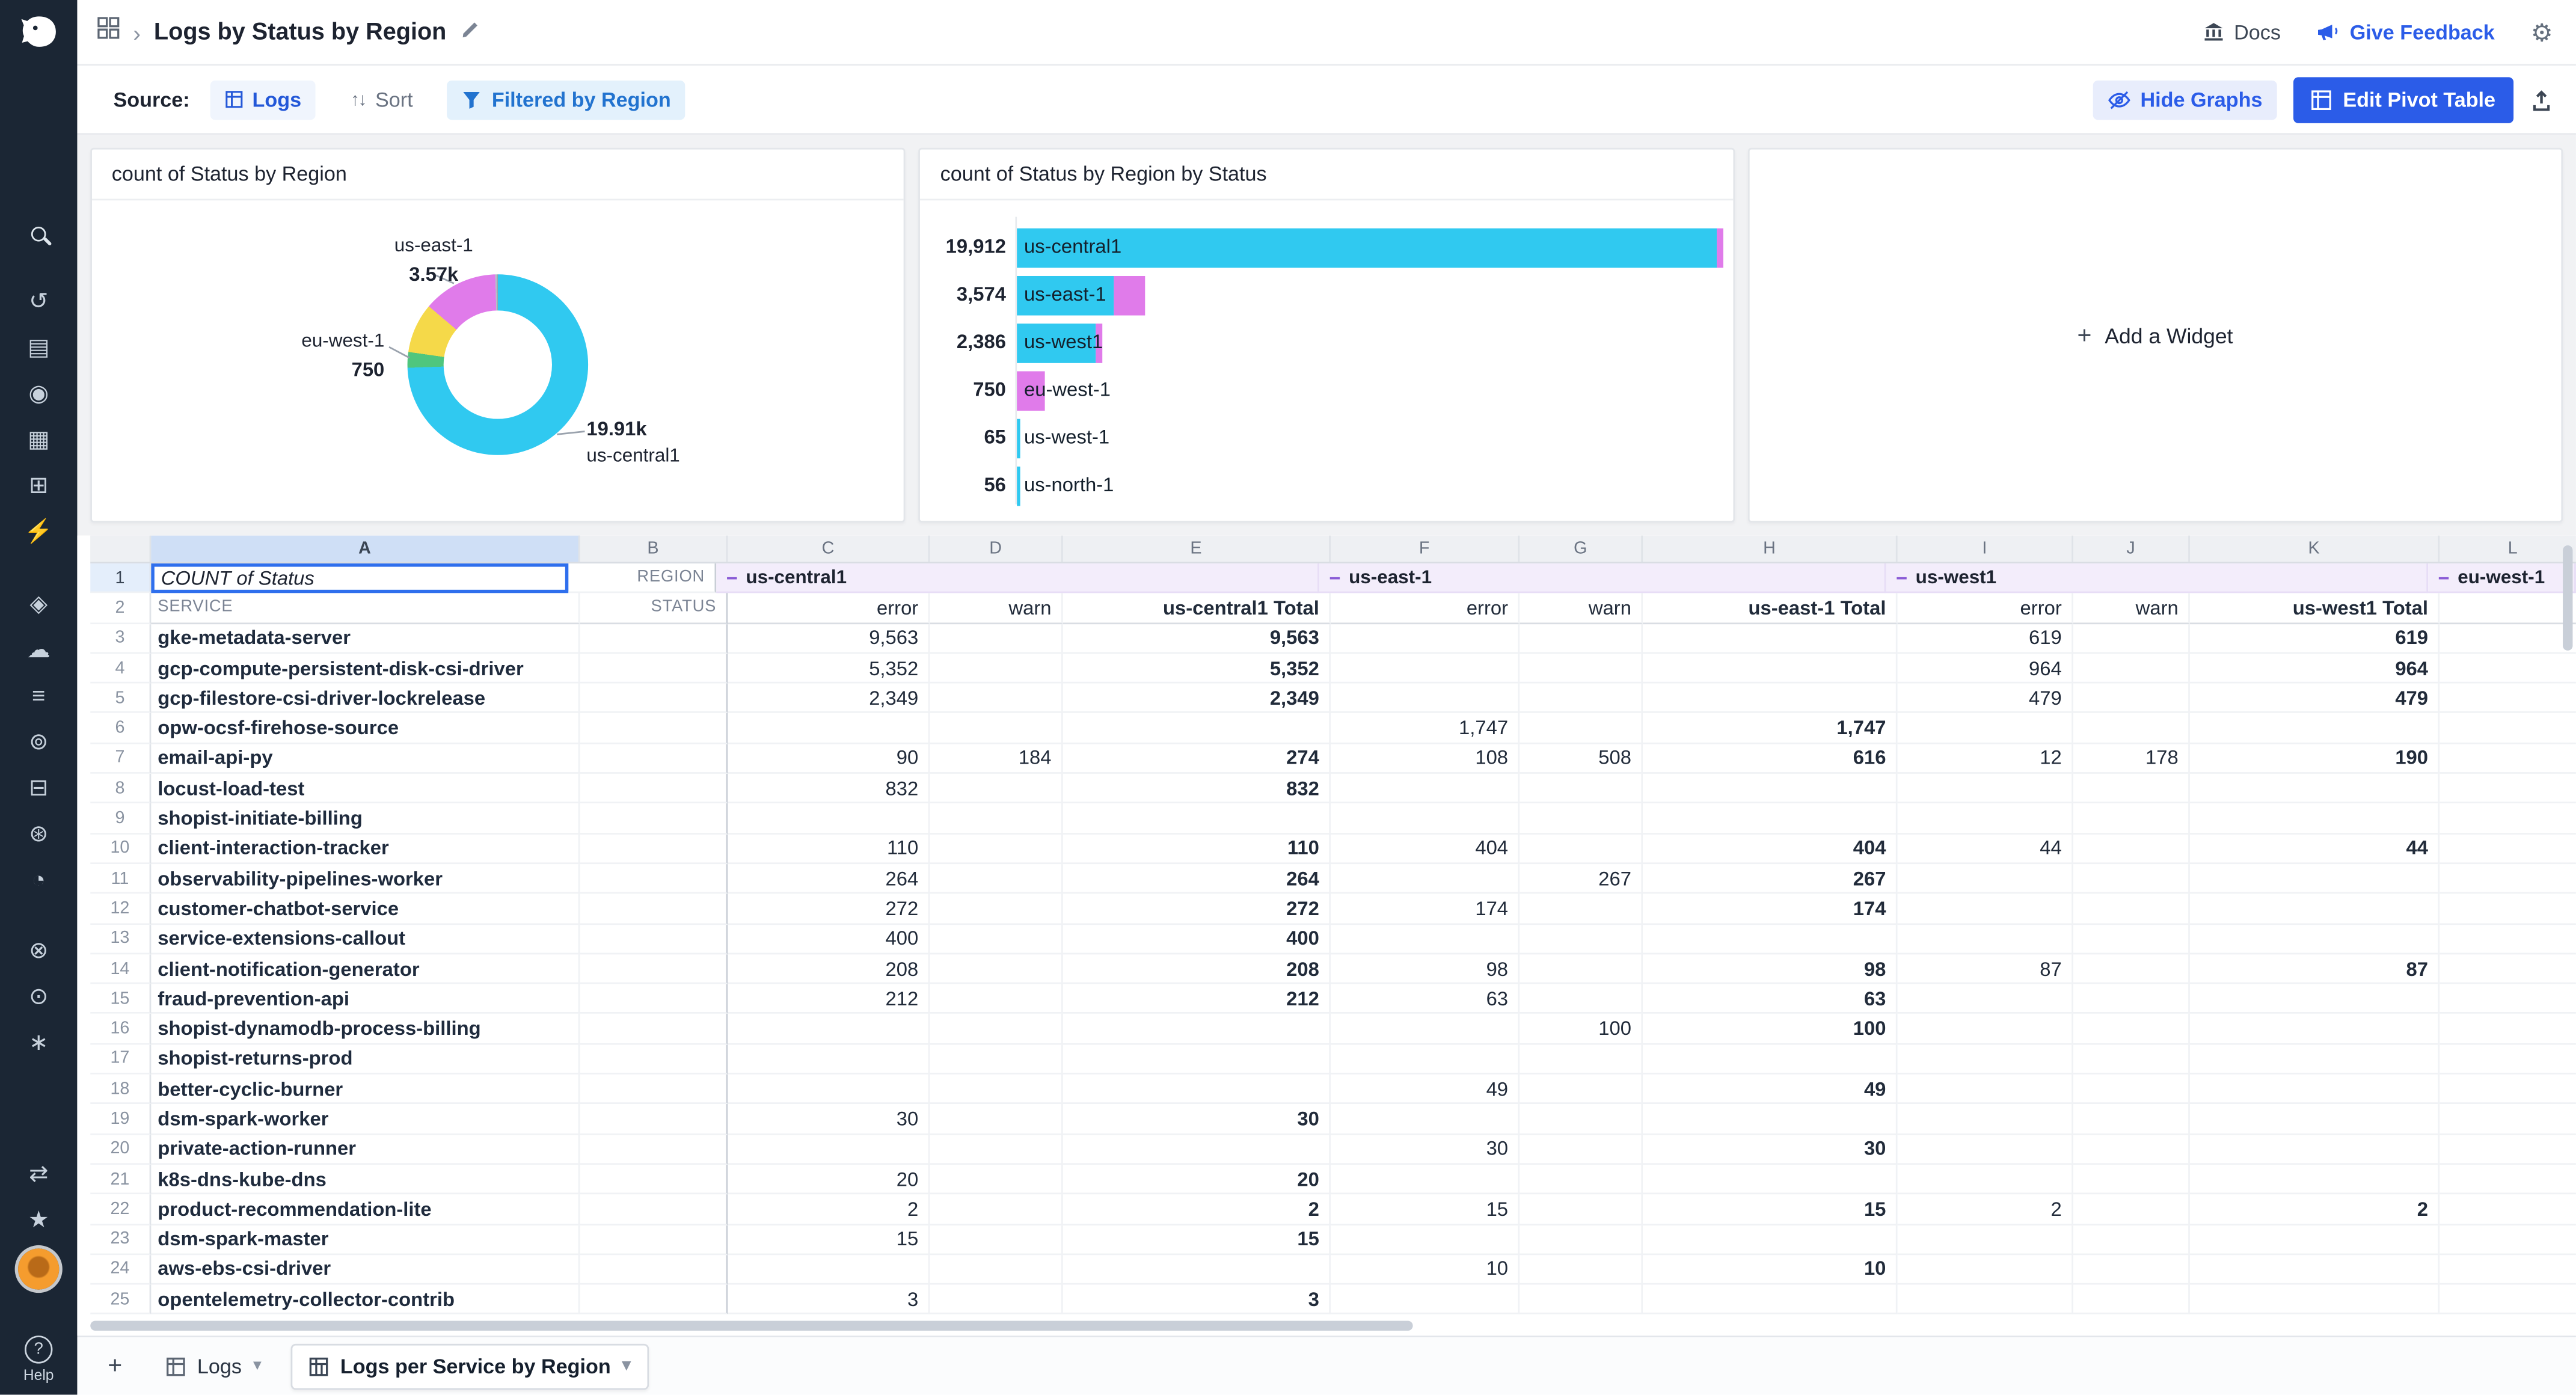 The image size is (2576, 1395). I want to click on cell-A15: fraud-prevention-api, so click(365, 999).